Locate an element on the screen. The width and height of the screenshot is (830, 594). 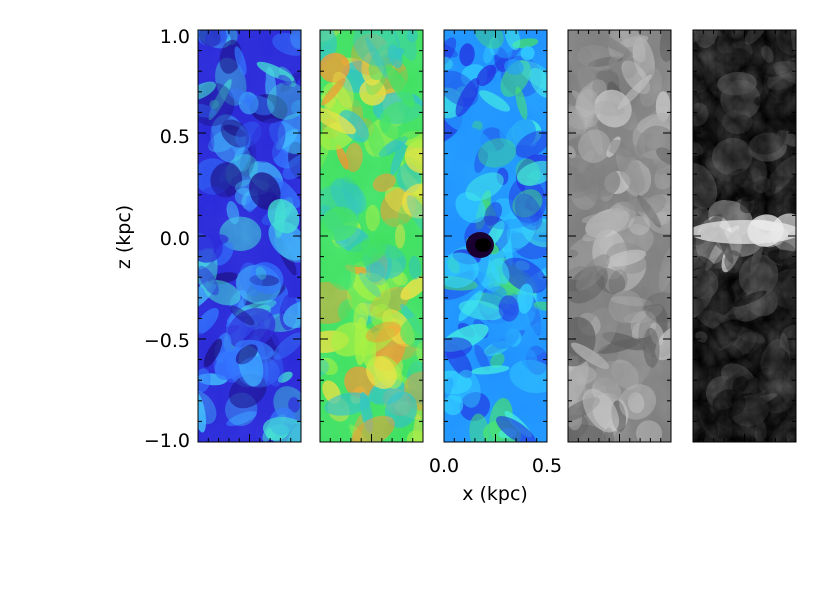
y-tick-label: 1.0 is located at coordinates (175, 37).